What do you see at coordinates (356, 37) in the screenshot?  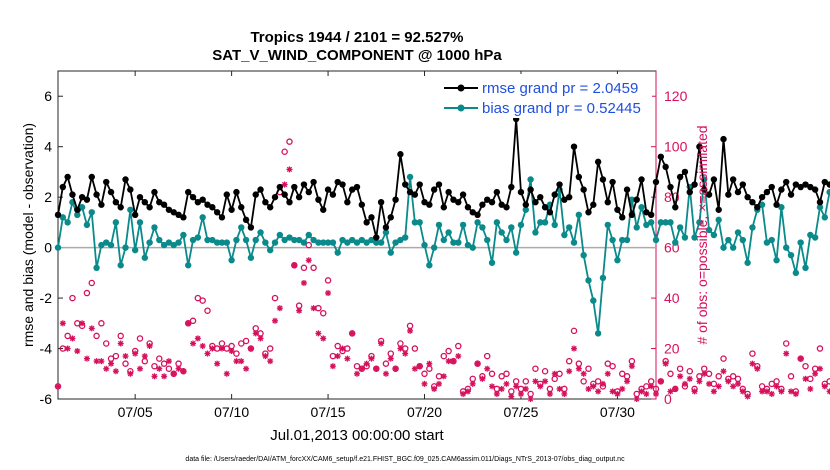 I see `chart-title-line1: Tropics 1944 / 2101 = 92.527%` at bounding box center [356, 37].